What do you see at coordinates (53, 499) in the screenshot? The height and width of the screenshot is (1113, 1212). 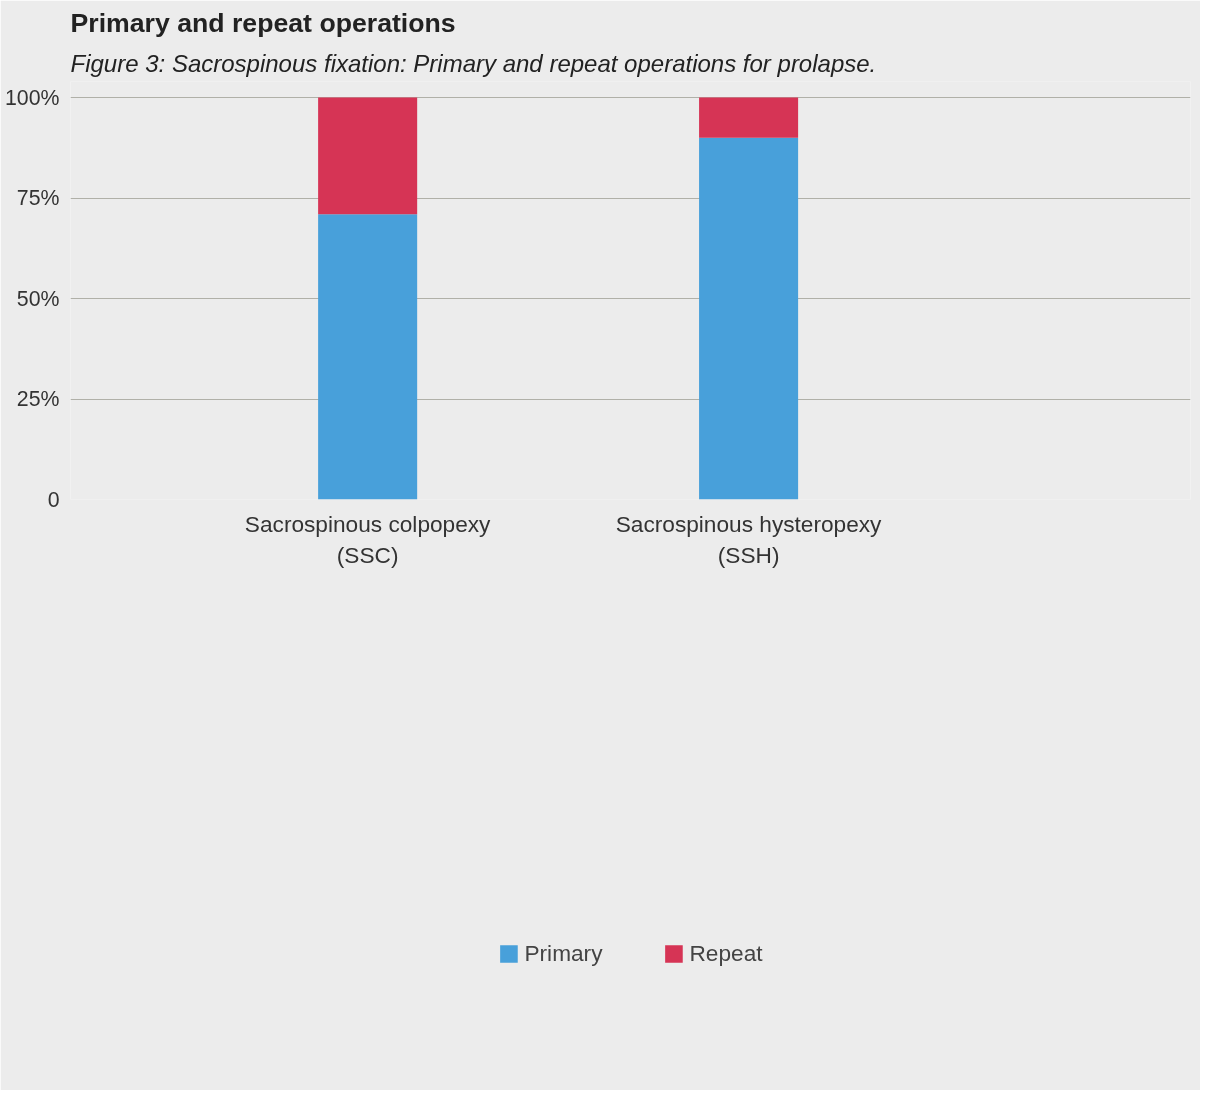 I see `y-tick-label: 0` at bounding box center [53, 499].